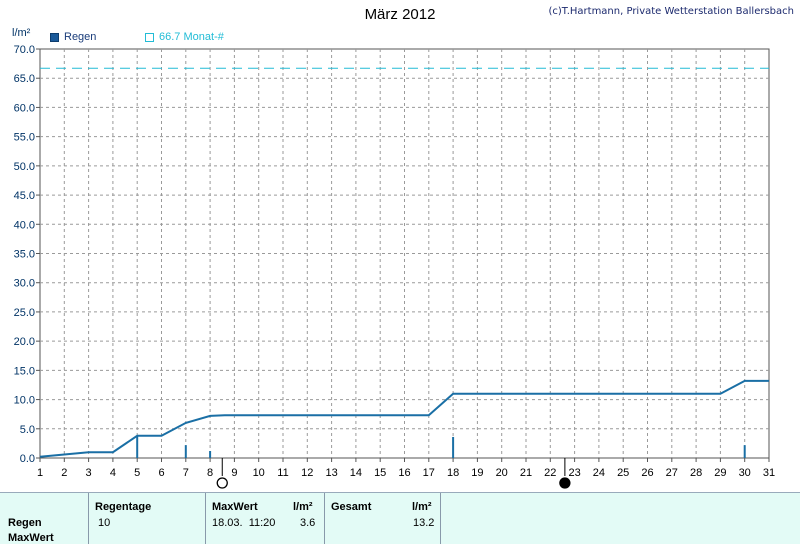 This screenshot has width=800, height=544. What do you see at coordinates (331, 473) in the screenshot?
I see `x-tick-label: 13` at bounding box center [331, 473].